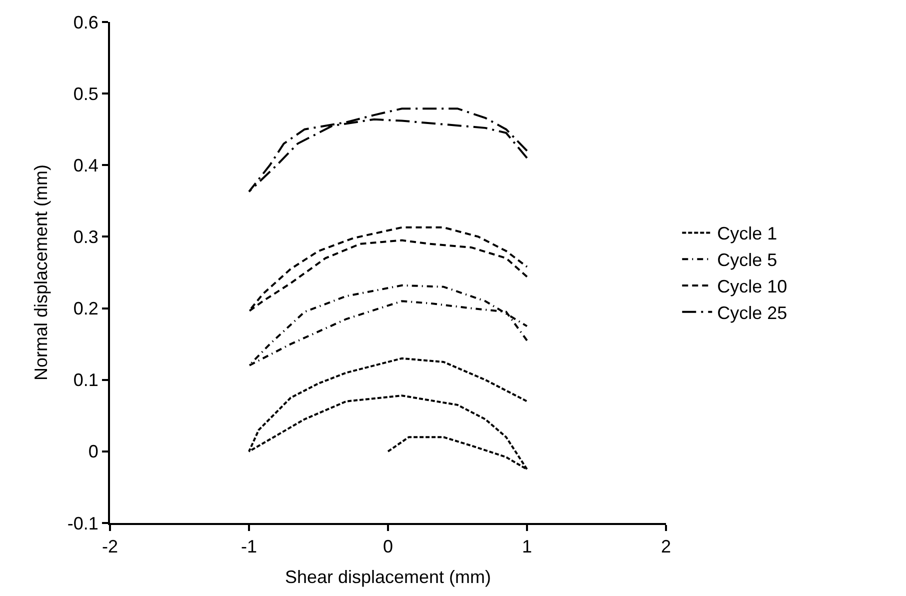  I want to click on y-tick-label: -0.1, so click(82, 523).